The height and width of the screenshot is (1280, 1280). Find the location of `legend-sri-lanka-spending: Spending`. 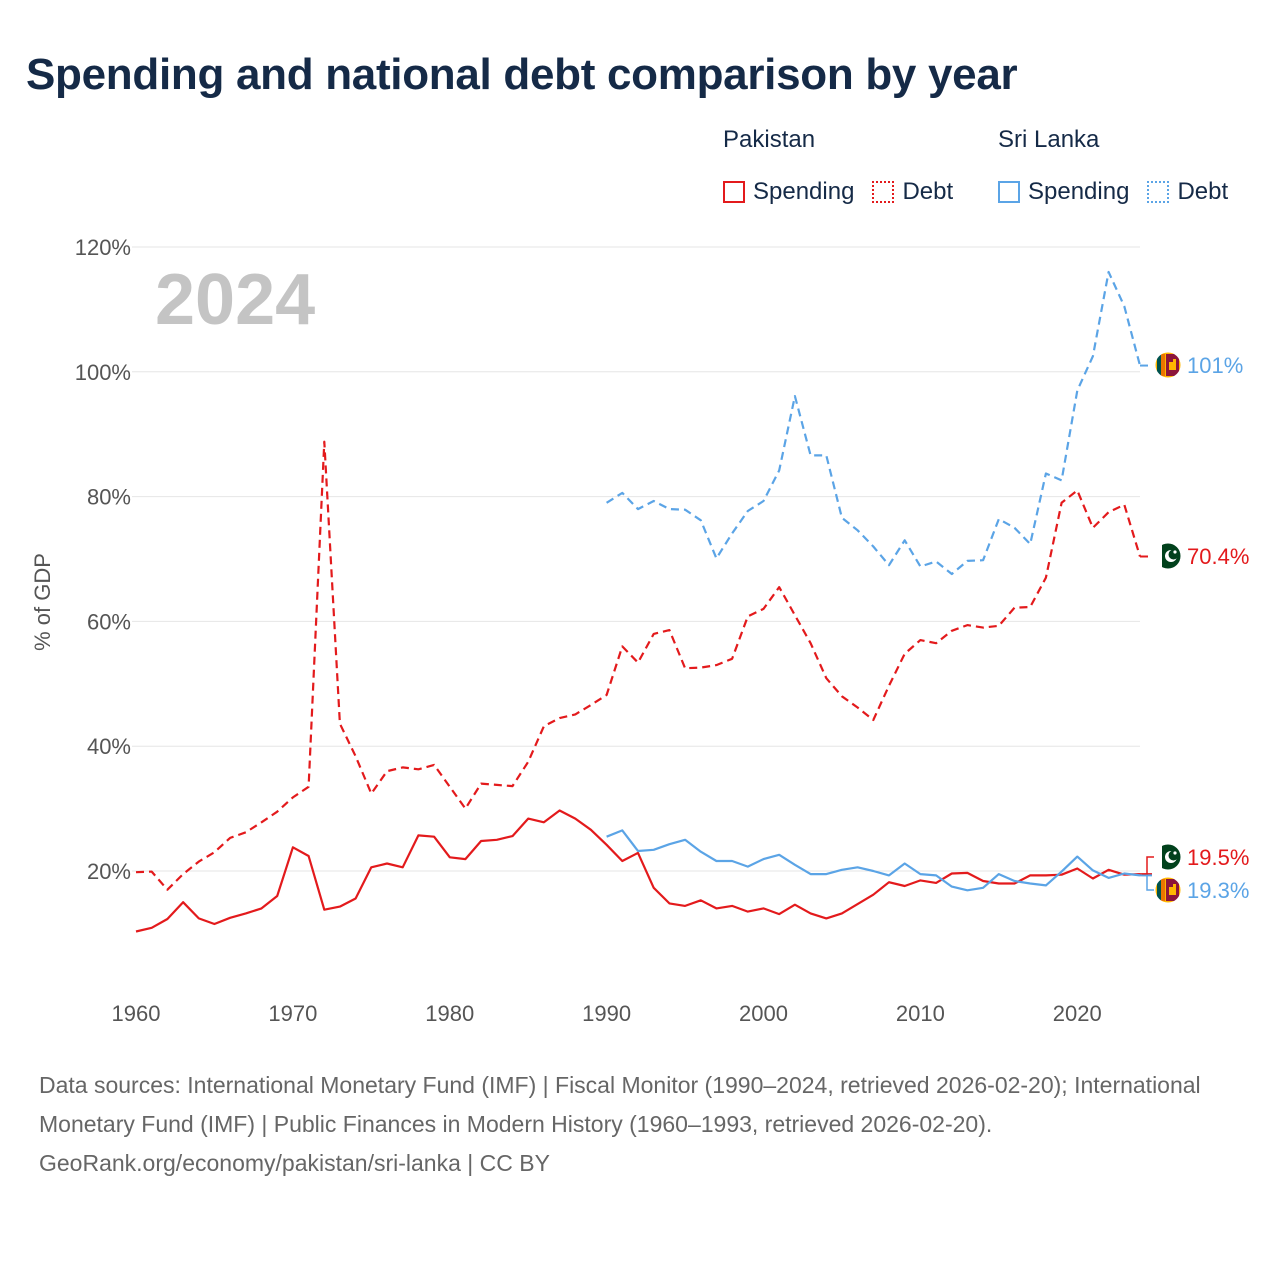

legend-sri-lanka-spending: Spending is located at coordinates (1063, 192).